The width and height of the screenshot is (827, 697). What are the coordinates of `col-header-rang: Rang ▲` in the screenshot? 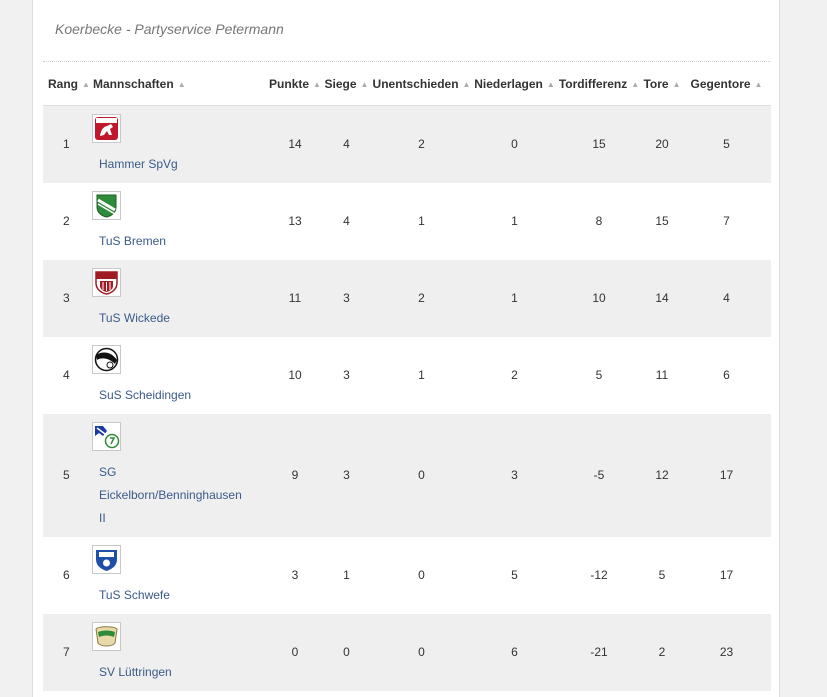 It's located at (67, 84).